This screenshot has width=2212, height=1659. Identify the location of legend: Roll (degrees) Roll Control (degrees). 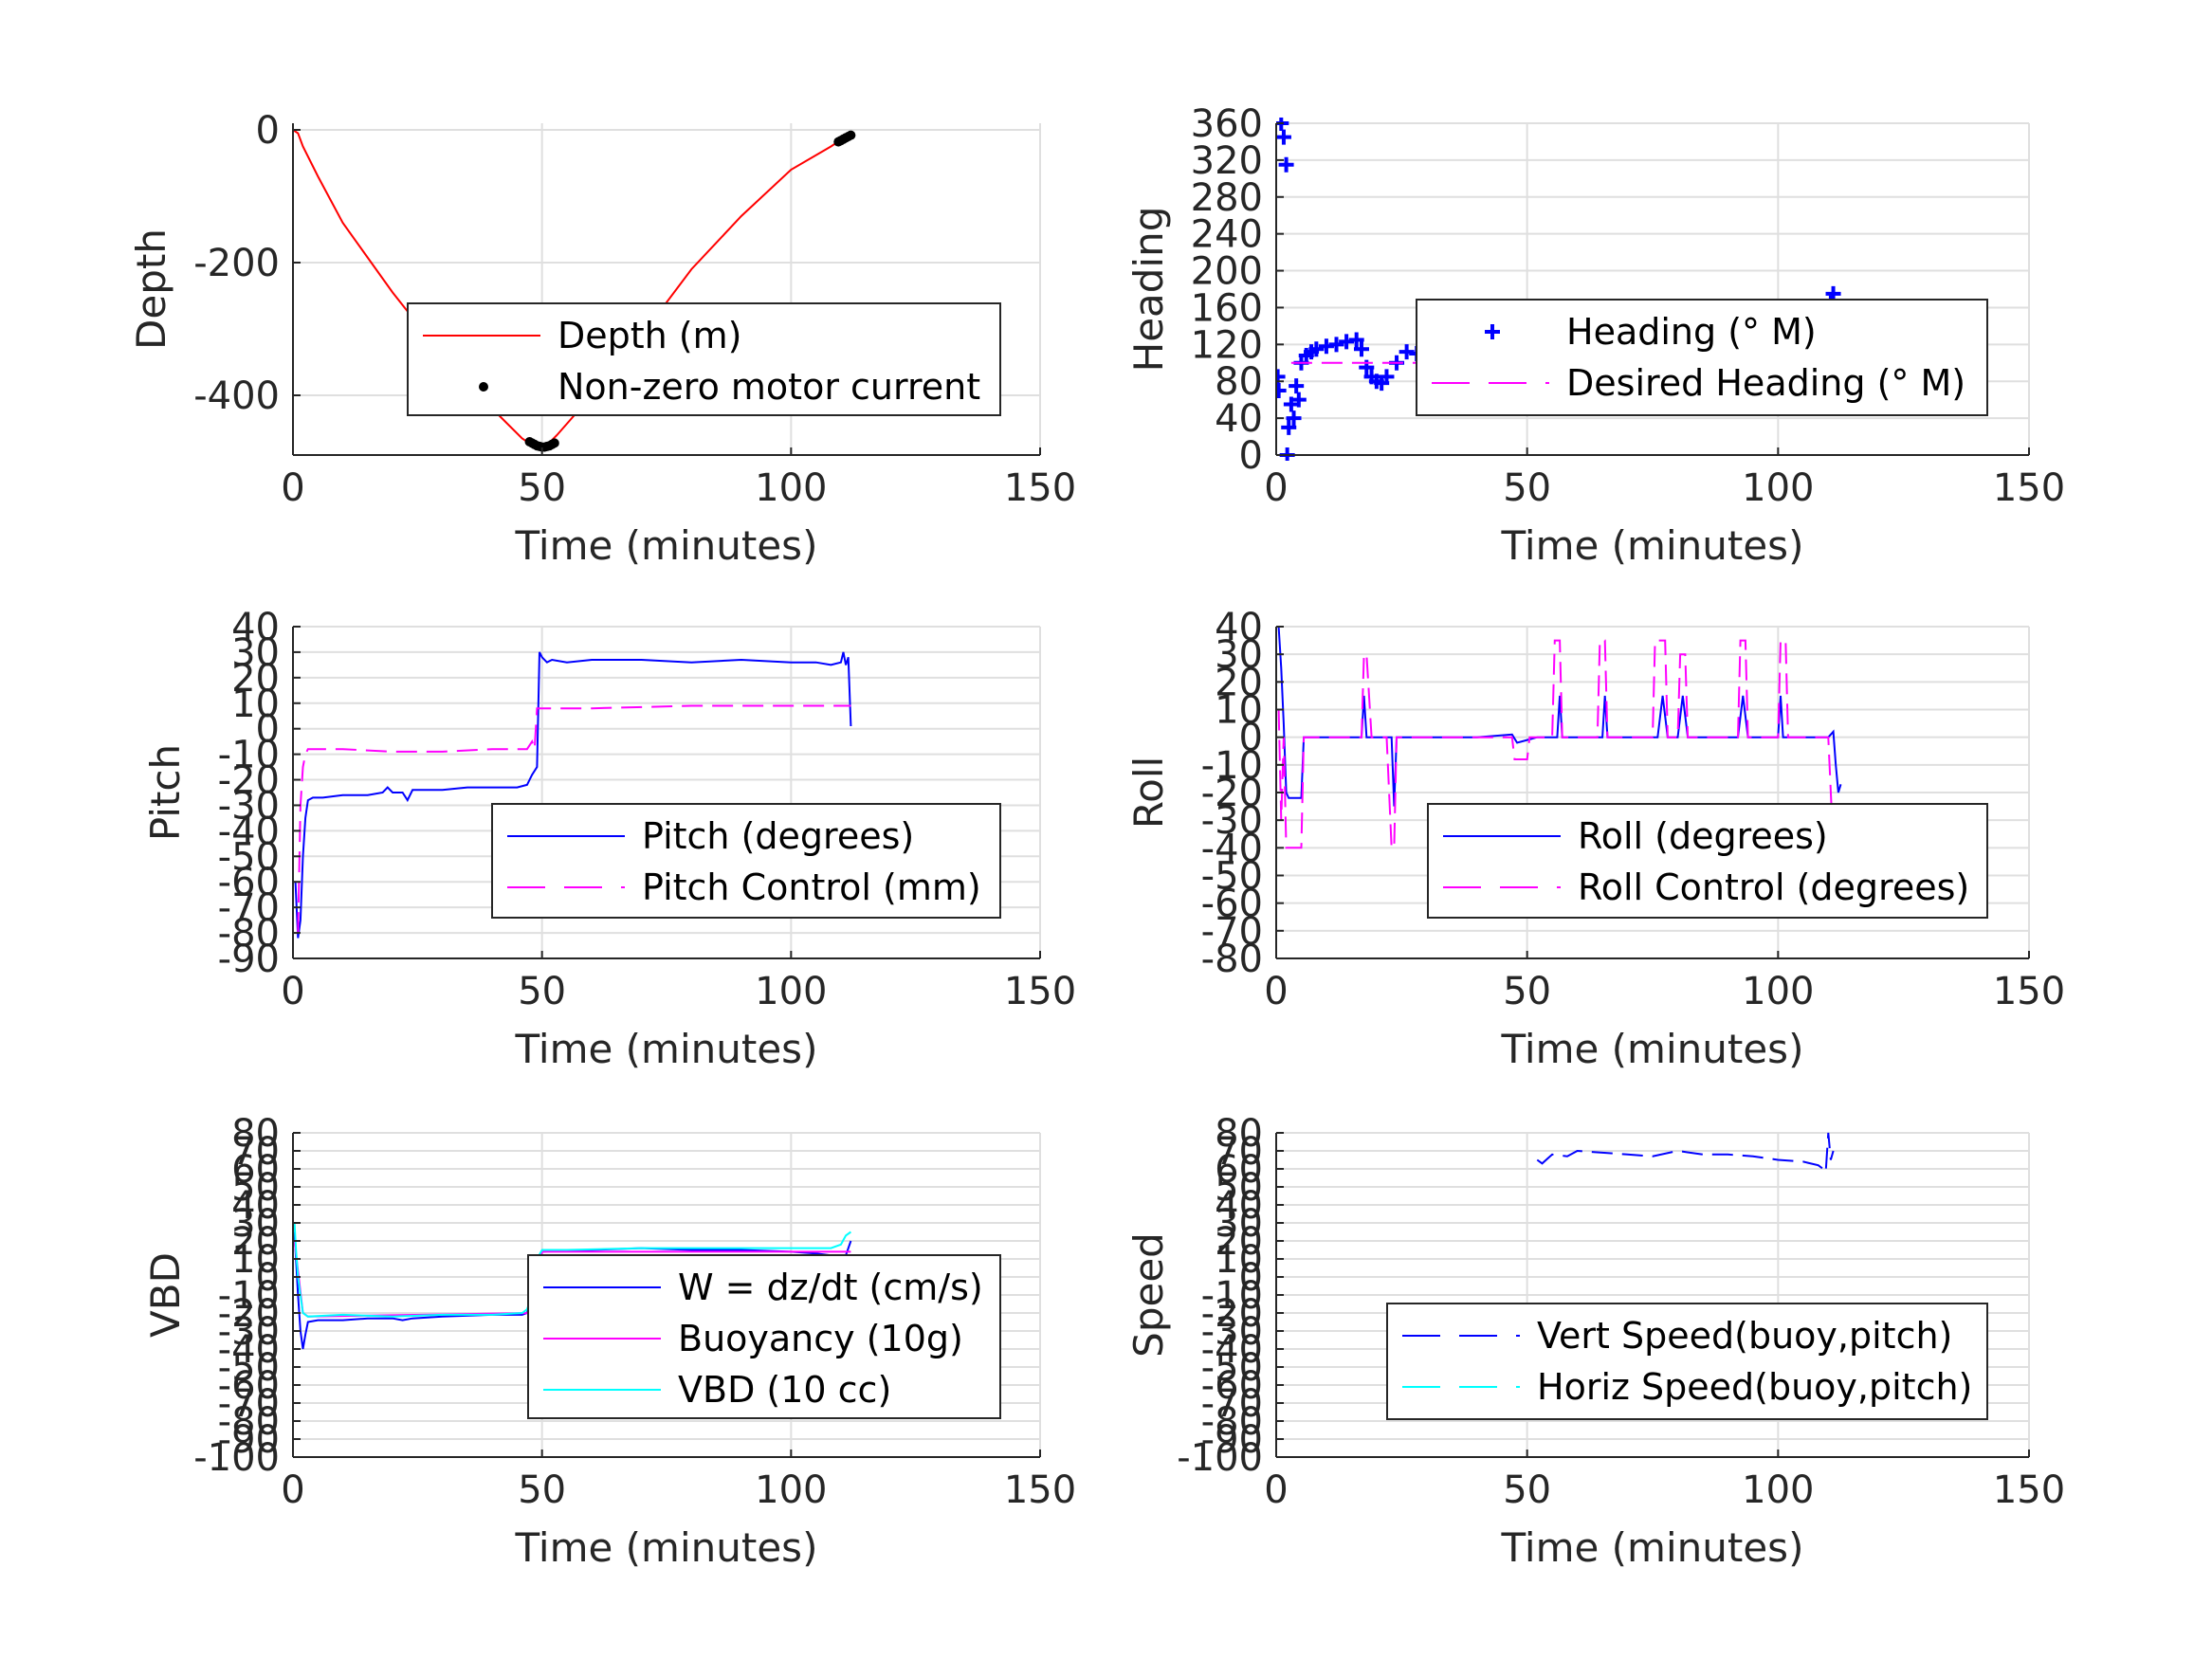
(1707, 861).